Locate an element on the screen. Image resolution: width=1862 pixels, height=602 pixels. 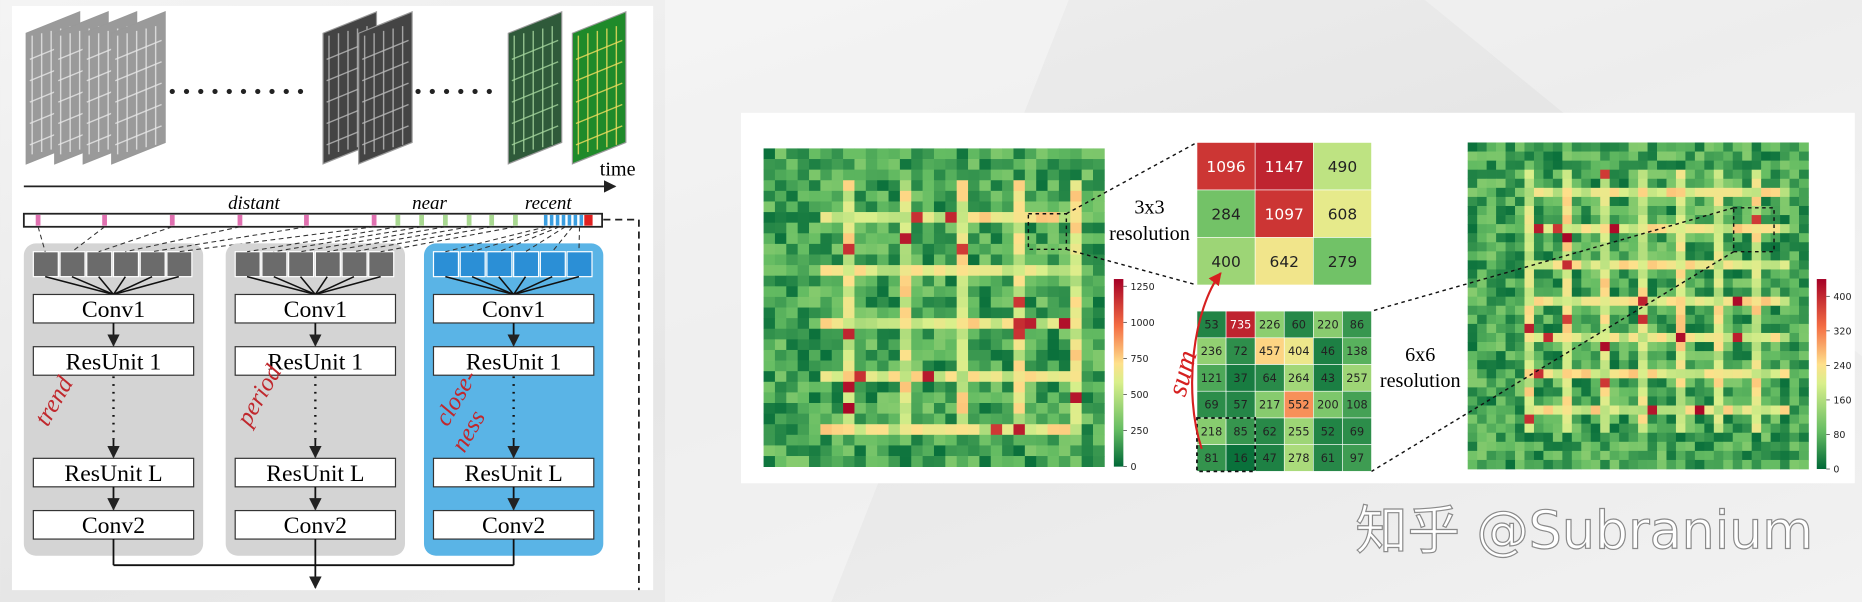
layer-box is located at coordinates (113, 524).